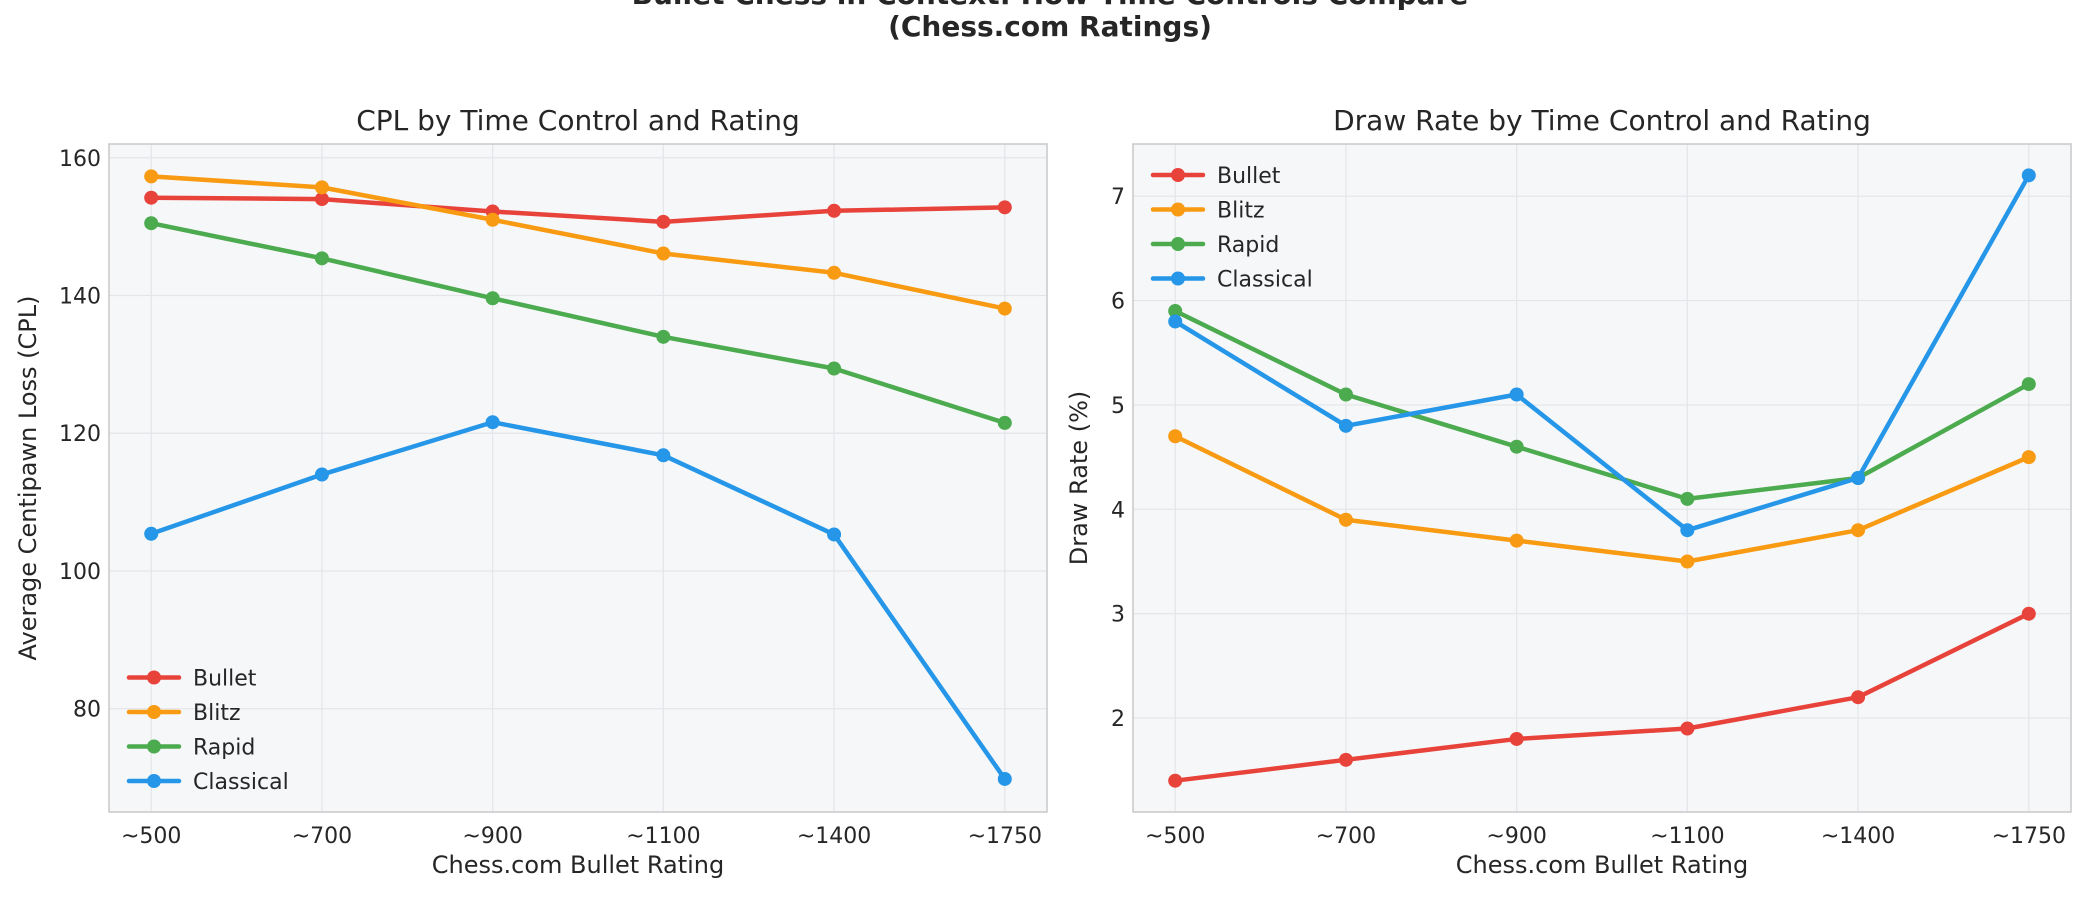  I want to click on x-tick-label: ~500, so click(151, 836).